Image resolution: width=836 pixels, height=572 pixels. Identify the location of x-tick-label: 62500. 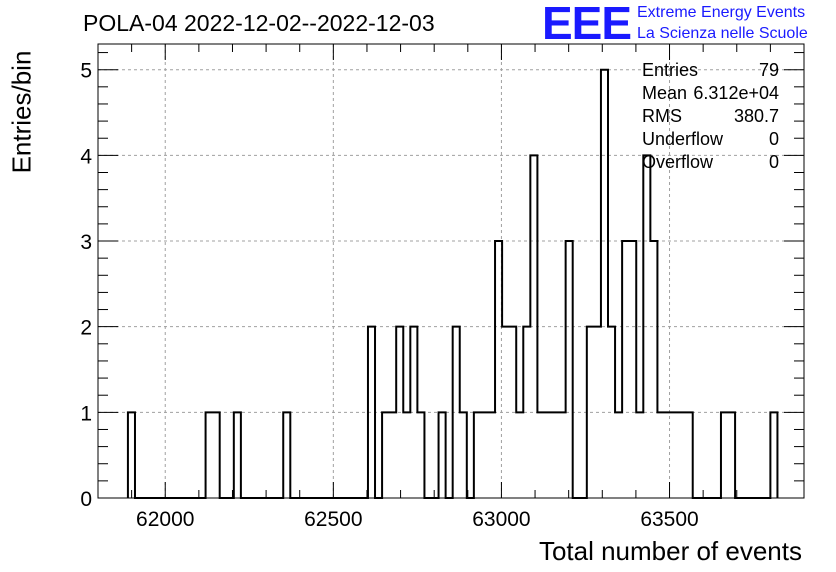
(333, 519).